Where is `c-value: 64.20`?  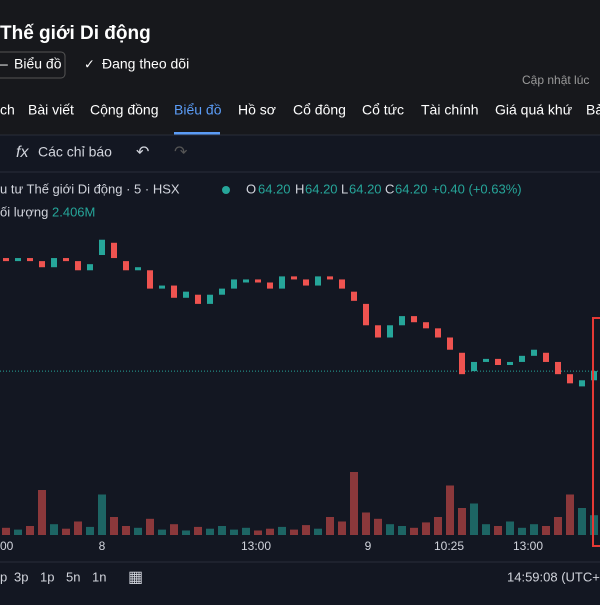 c-value: 64.20 is located at coordinates (411, 188).